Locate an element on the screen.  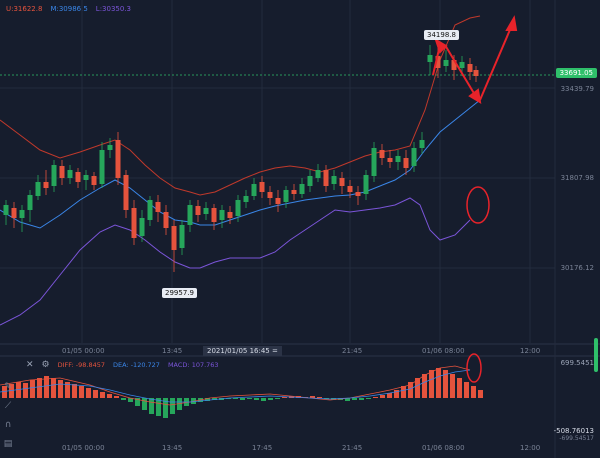
time-label-1: 01/05 00:00 is located at coordinates (83, 351).